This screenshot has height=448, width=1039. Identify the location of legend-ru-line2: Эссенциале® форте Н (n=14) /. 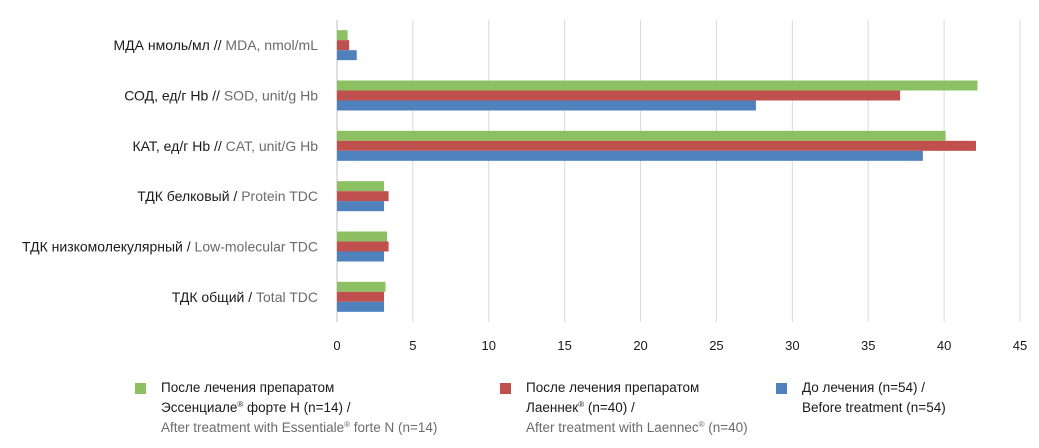
(256, 407).